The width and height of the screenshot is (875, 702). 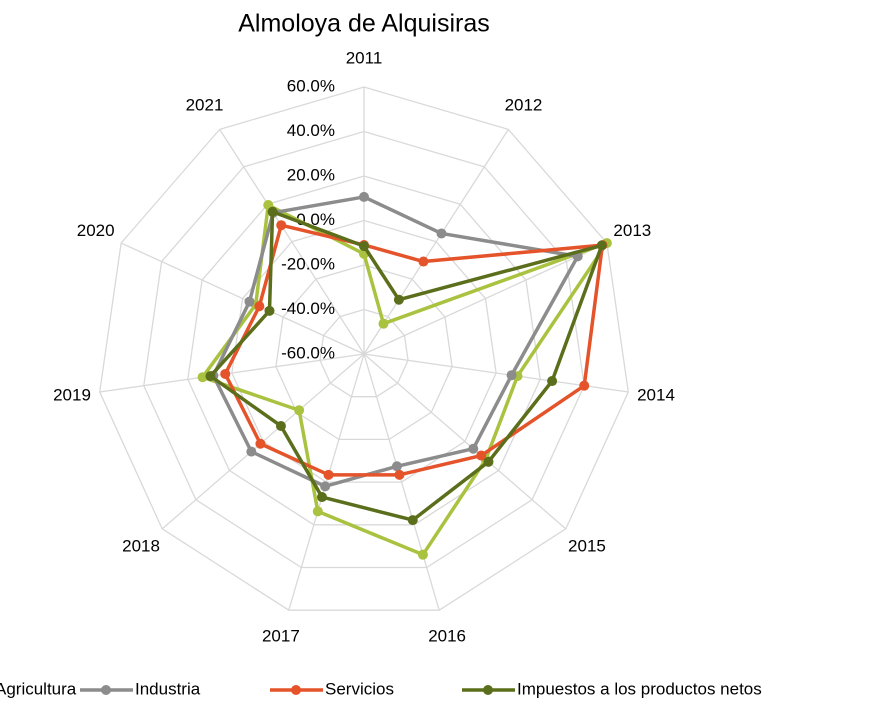 What do you see at coordinates (364, 57) in the screenshot?
I see `category-label: 2011` at bounding box center [364, 57].